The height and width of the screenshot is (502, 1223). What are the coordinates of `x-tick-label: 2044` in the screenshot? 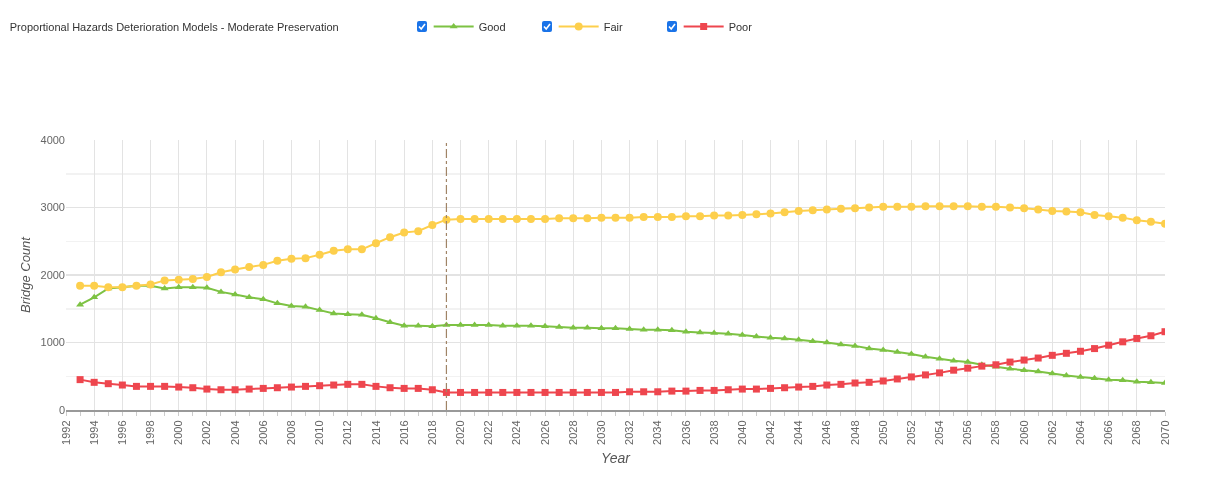 It's located at (798, 432).